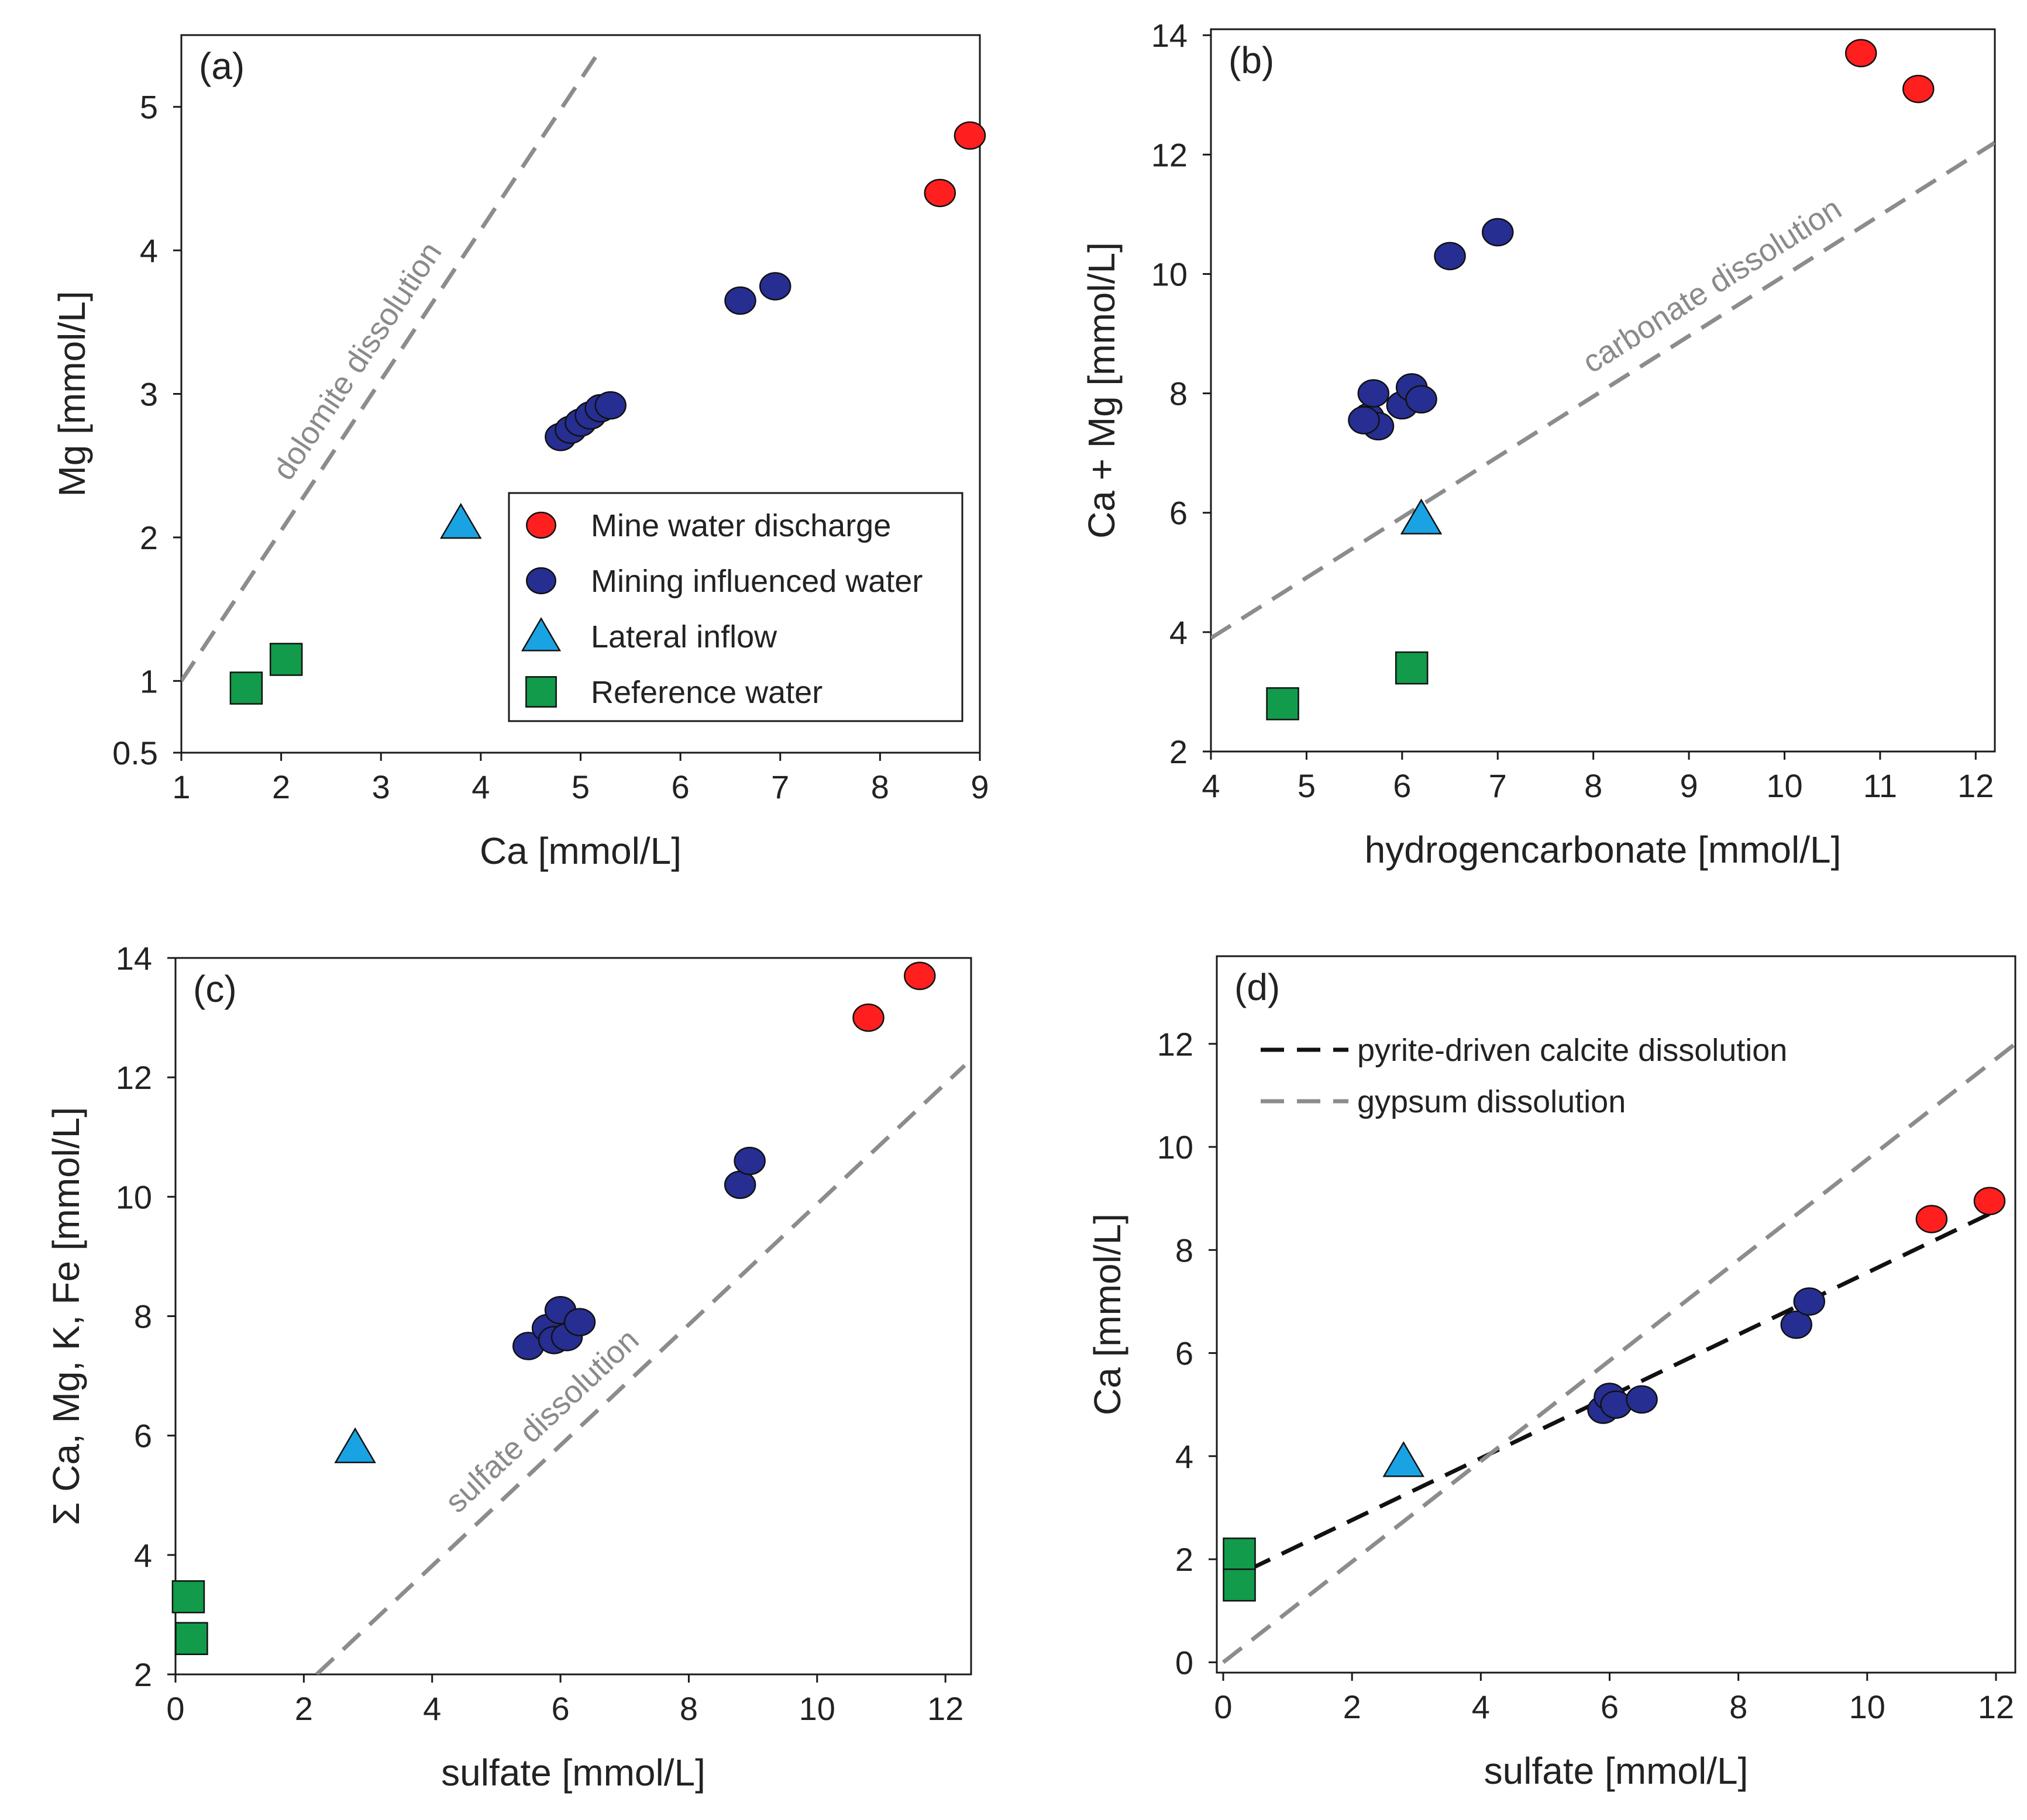 The height and width of the screenshot is (1820, 2027). What do you see at coordinates (757, 581) in the screenshot?
I see `legend-label: Mining influenced water` at bounding box center [757, 581].